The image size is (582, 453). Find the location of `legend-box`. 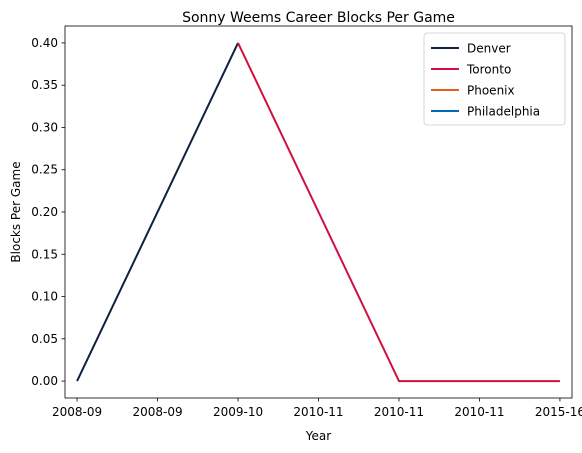

legend-box is located at coordinates (494, 79).